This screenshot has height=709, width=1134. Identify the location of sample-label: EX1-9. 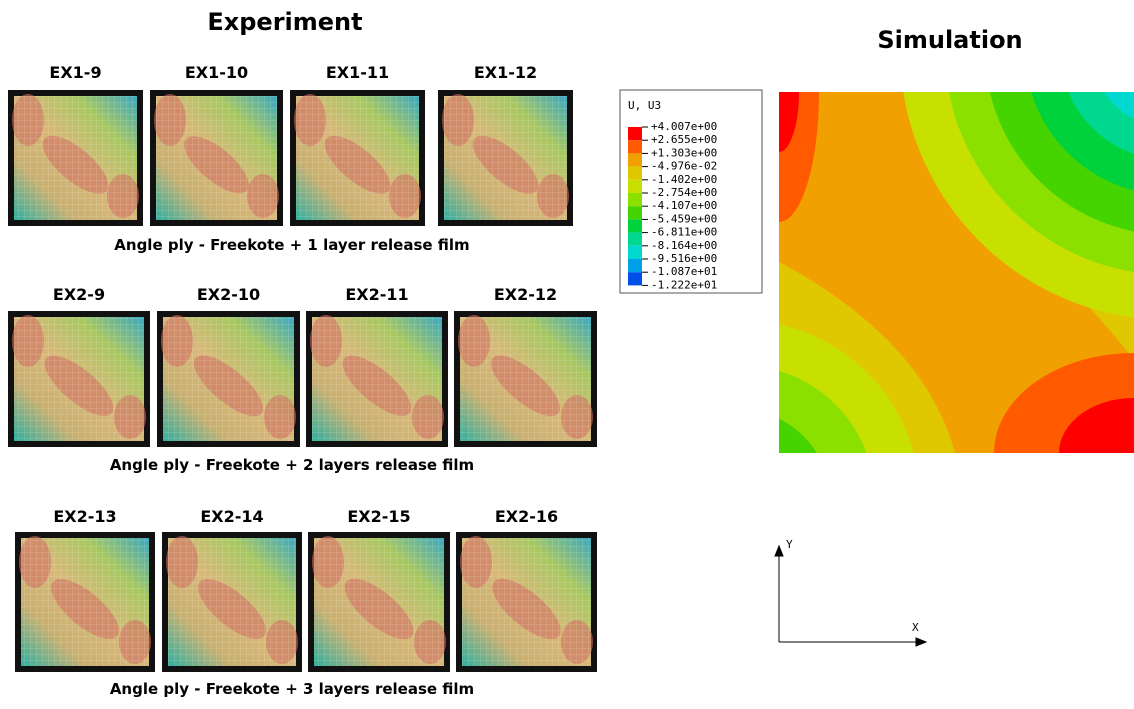
(75, 72).